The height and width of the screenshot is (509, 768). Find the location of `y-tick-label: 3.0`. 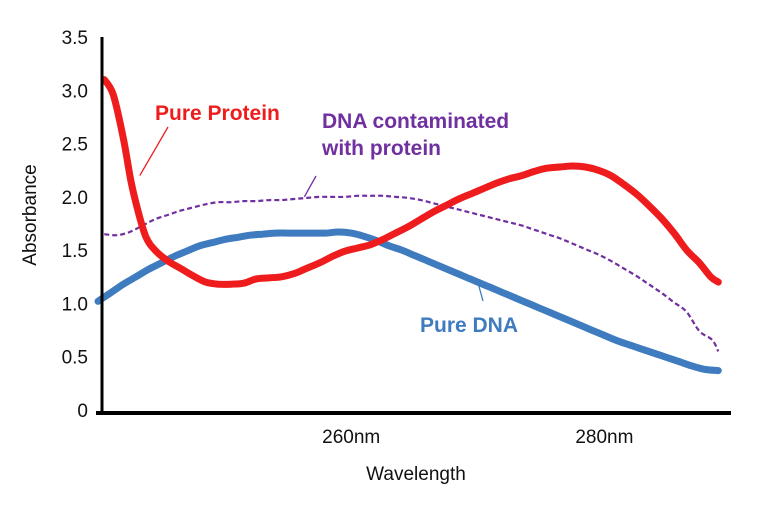

y-tick-label: 3.0 is located at coordinates (75, 91).